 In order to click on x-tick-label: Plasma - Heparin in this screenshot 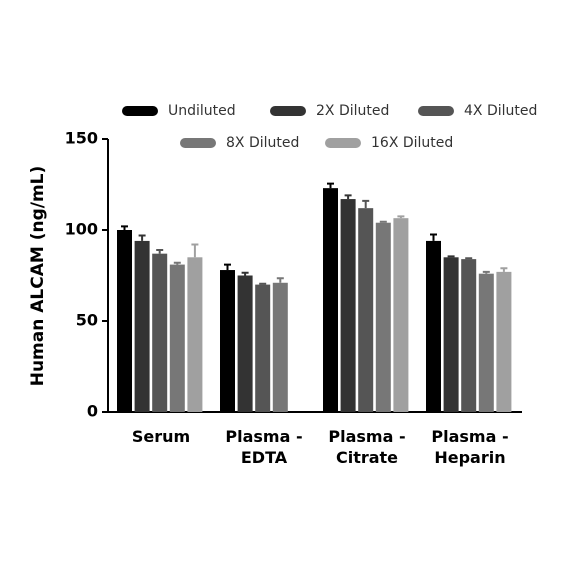, I will do `click(470, 447)`.